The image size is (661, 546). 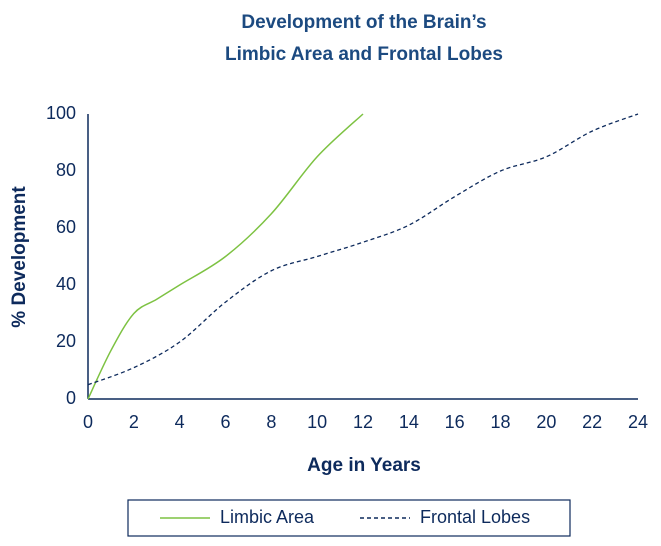 I want to click on x-tick-label: 4, so click(x=180, y=422).